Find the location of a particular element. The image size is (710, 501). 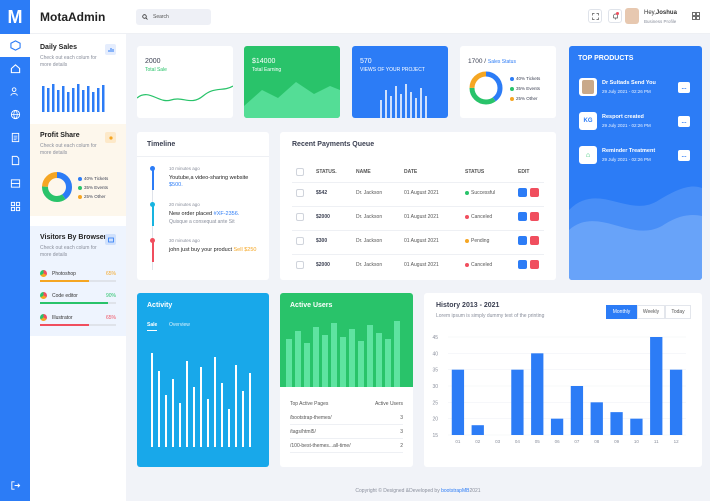

kpi-views: 570 VIEWS OF YOUR PROJECT is located at coordinates (400, 82).